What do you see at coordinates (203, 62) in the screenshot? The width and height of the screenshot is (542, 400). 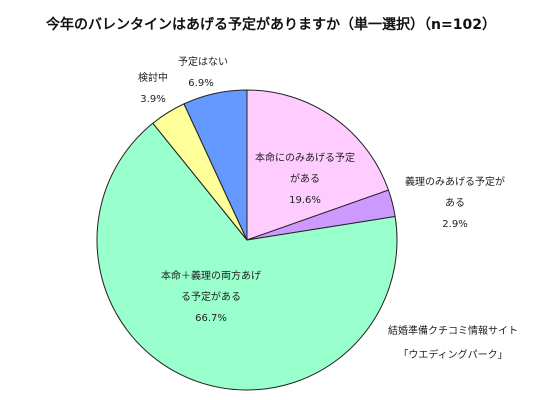 I see `data-label-category: 予定はない` at bounding box center [203, 62].